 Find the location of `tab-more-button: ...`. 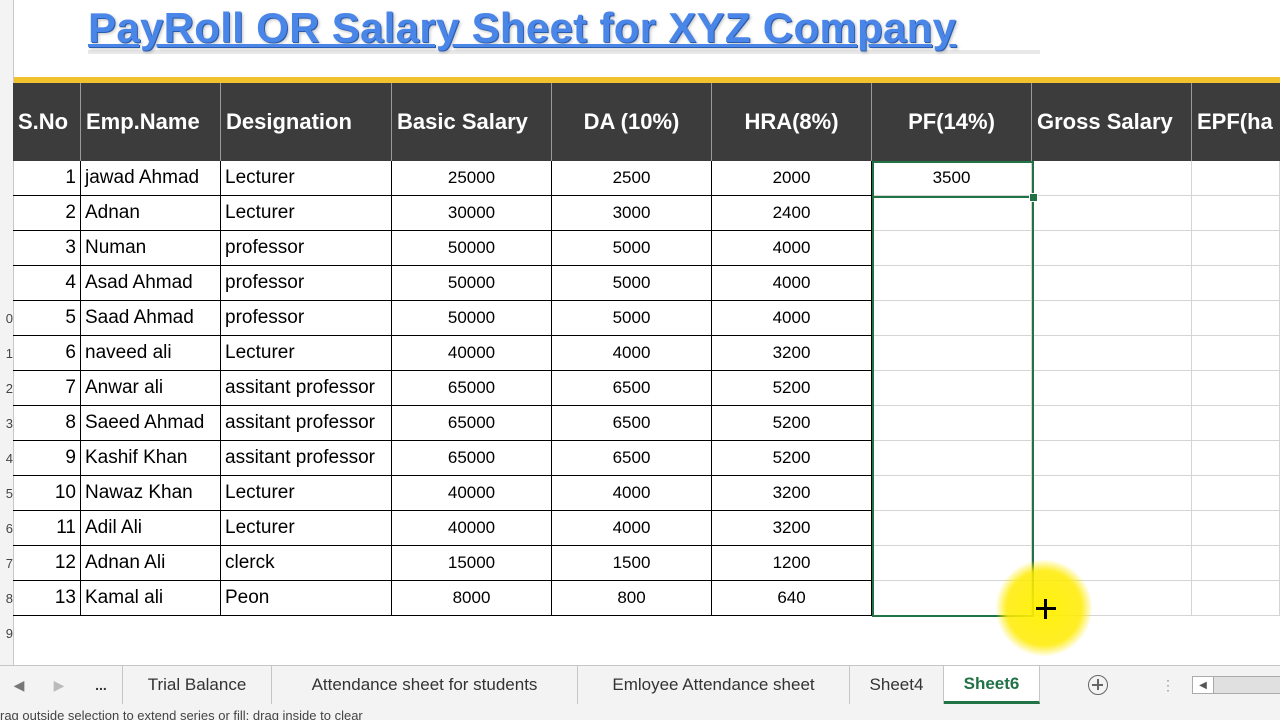

tab-more-button: ... is located at coordinates (101, 685).